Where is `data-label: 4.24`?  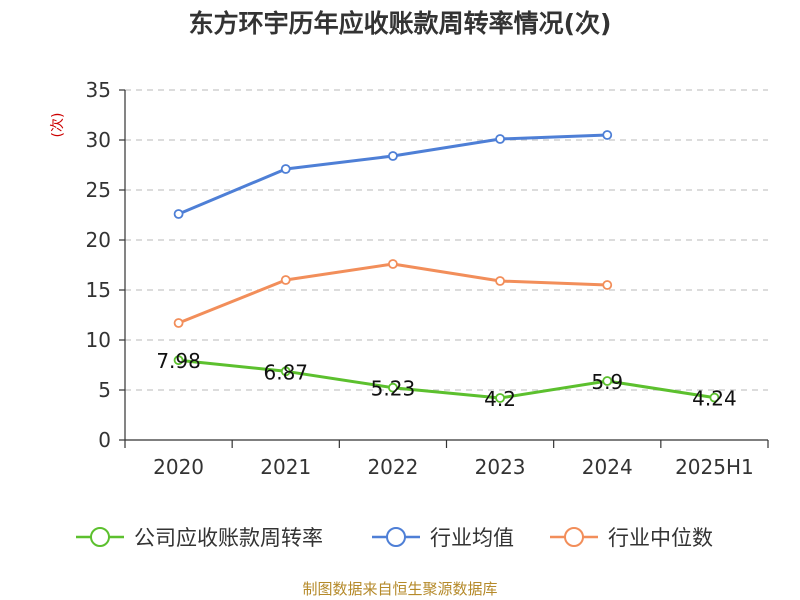
data-label: 4.24 is located at coordinates (714, 399).